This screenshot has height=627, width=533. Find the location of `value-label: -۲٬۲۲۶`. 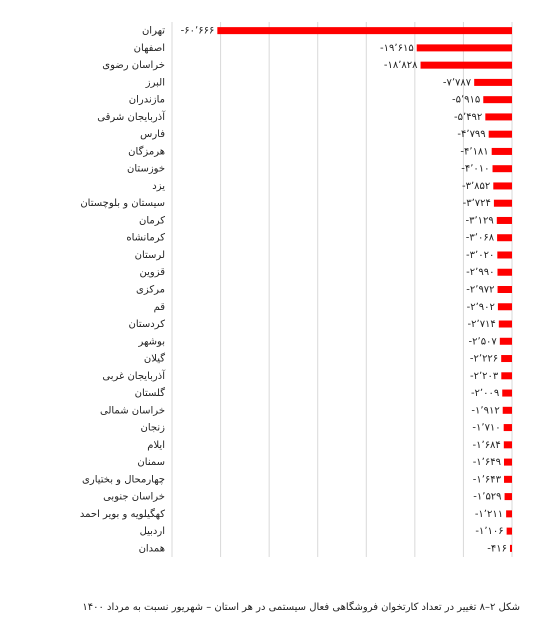

value-label: -۲٬۲۲۶ is located at coordinates (484, 359).